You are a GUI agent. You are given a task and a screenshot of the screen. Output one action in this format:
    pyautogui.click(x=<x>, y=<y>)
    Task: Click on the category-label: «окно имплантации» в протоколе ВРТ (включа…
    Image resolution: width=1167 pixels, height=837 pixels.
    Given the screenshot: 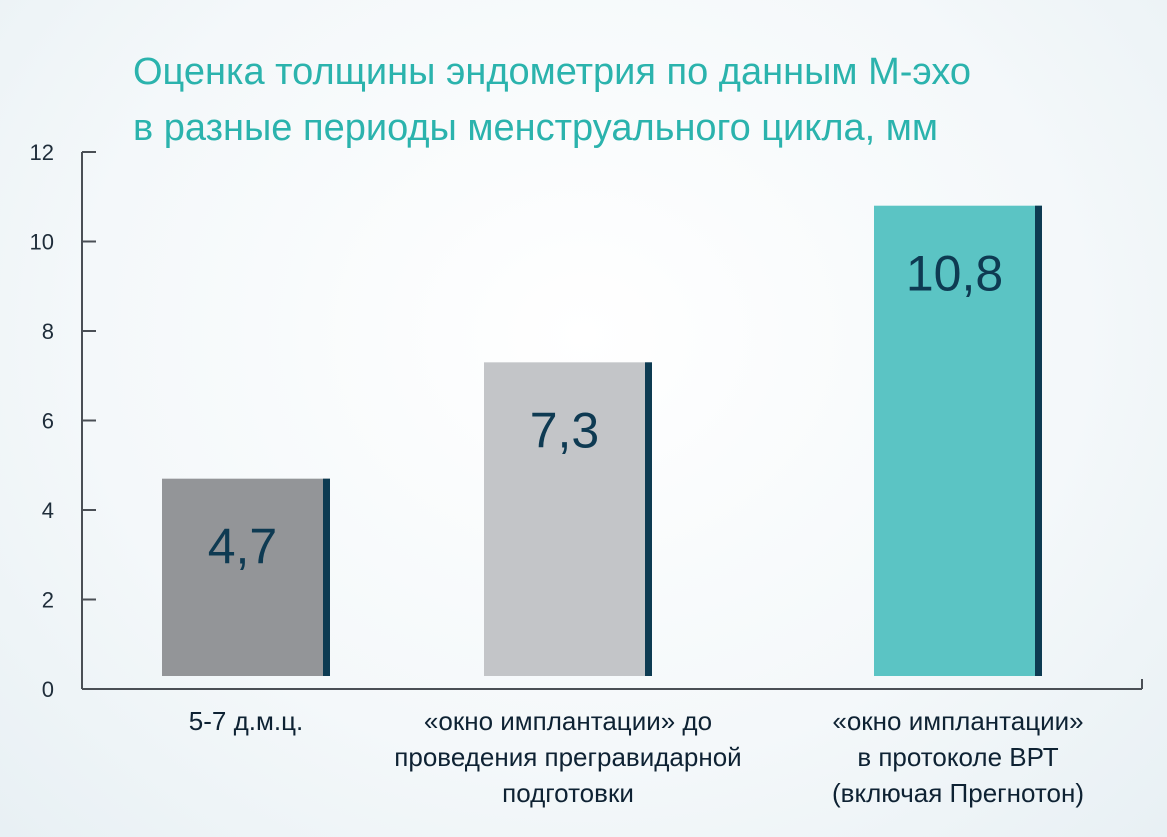 What is the action you would take?
    pyautogui.click(x=958, y=757)
    